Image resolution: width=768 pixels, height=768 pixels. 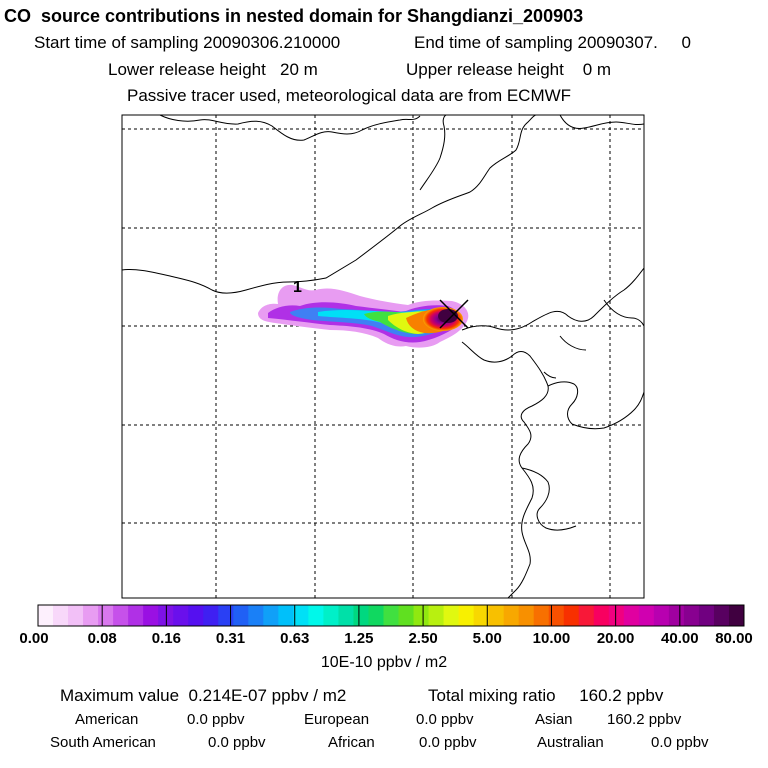 I want to click on upper-label: Upper release height, so click(x=485, y=69).